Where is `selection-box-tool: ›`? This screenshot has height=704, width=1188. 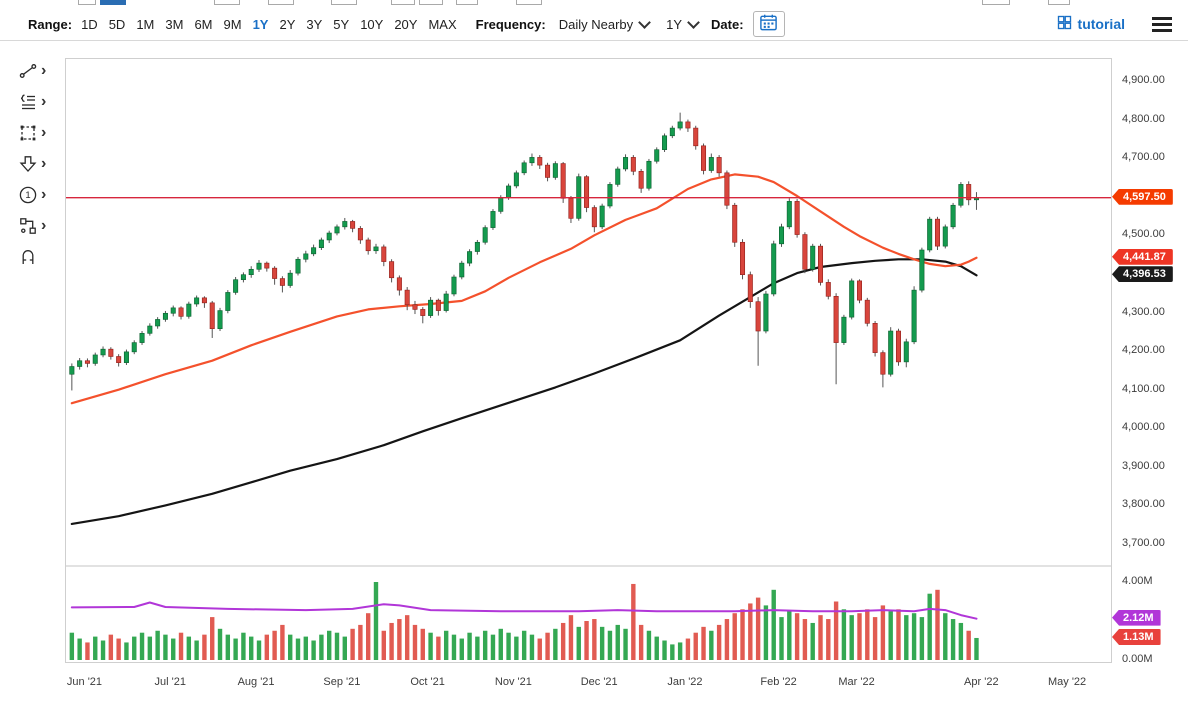
selection-box-tool: › is located at coordinates (40, 133).